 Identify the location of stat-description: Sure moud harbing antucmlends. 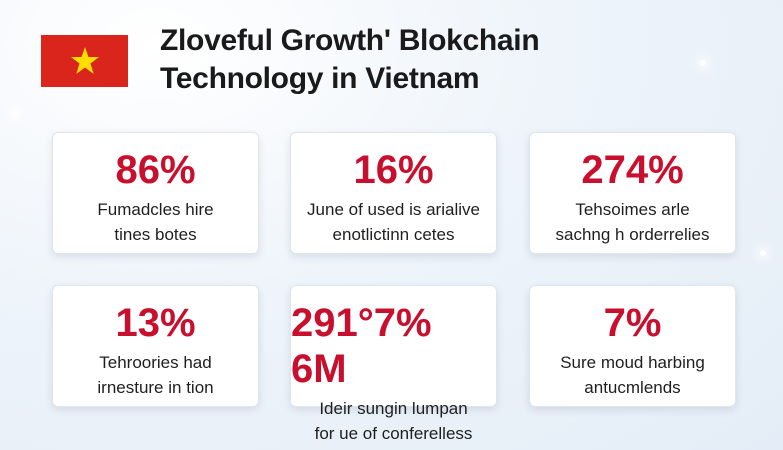
(632, 375).